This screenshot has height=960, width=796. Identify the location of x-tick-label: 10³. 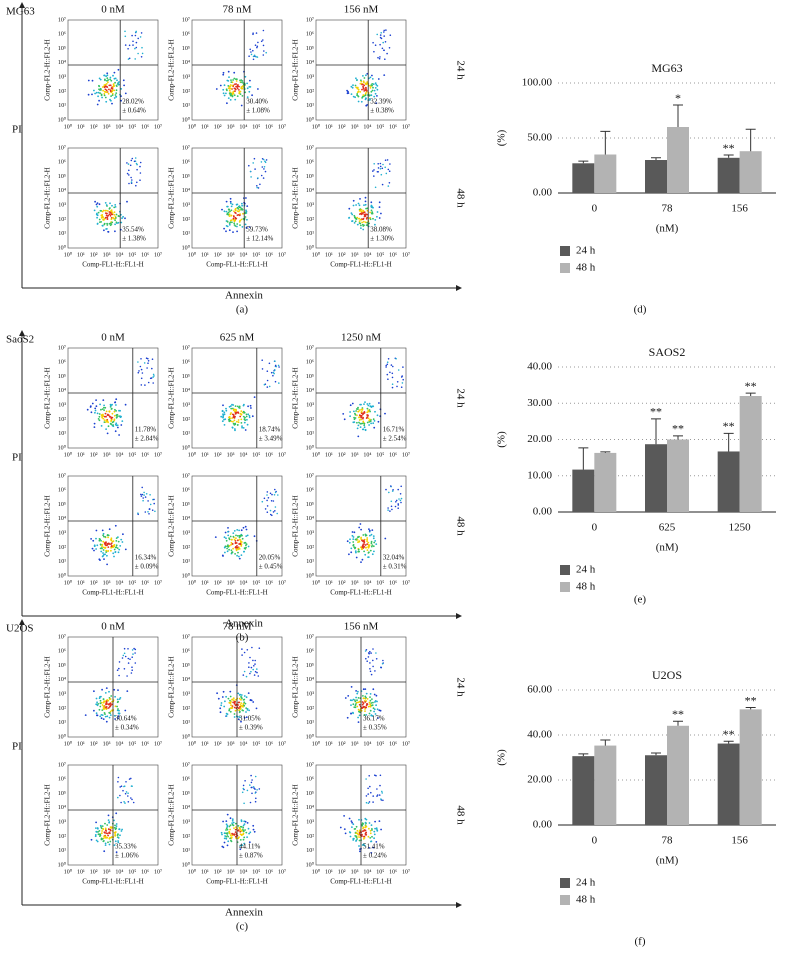
(231, 255).